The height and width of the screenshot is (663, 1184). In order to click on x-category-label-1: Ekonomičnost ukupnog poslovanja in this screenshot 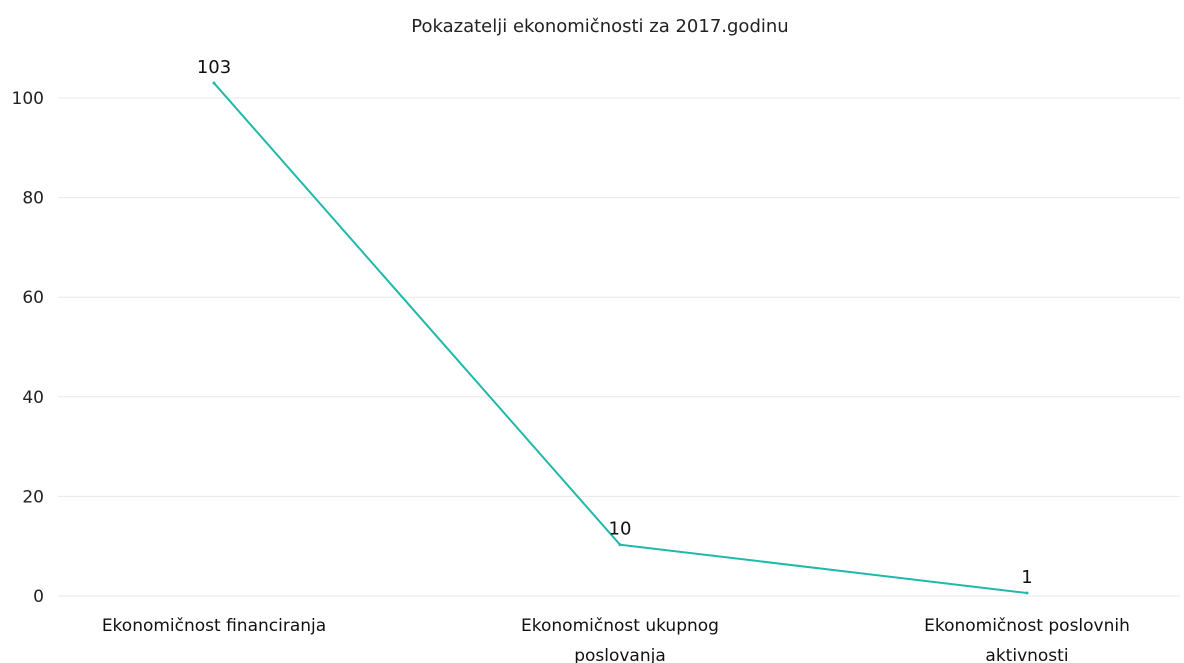, I will do `click(620, 639)`.